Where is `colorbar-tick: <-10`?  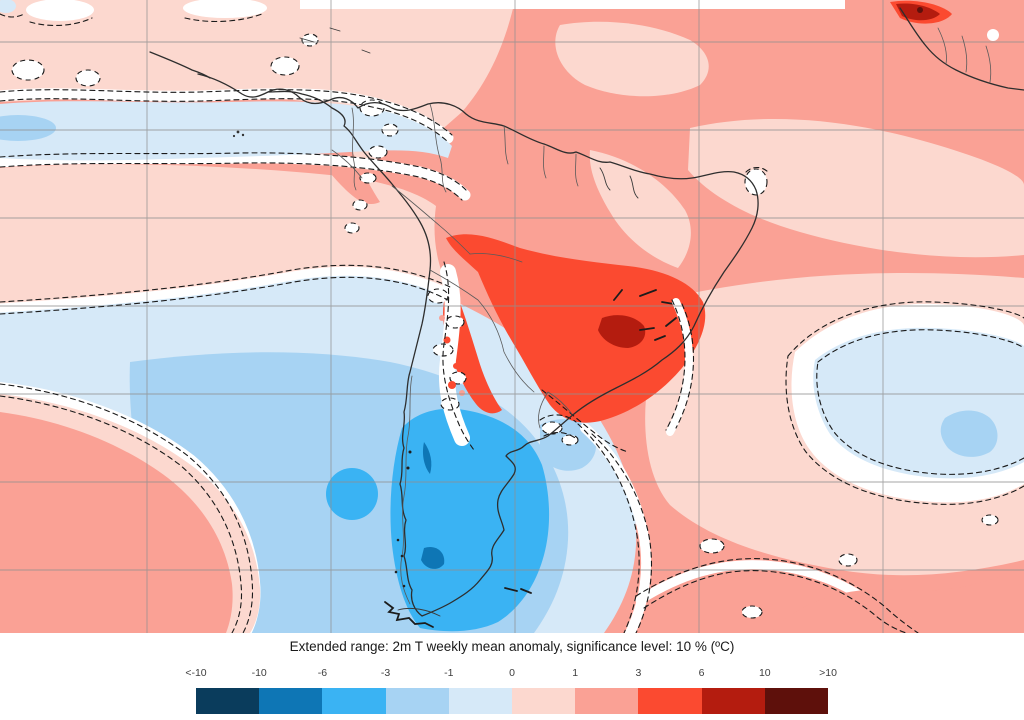 colorbar-tick: <-10 is located at coordinates (196, 673).